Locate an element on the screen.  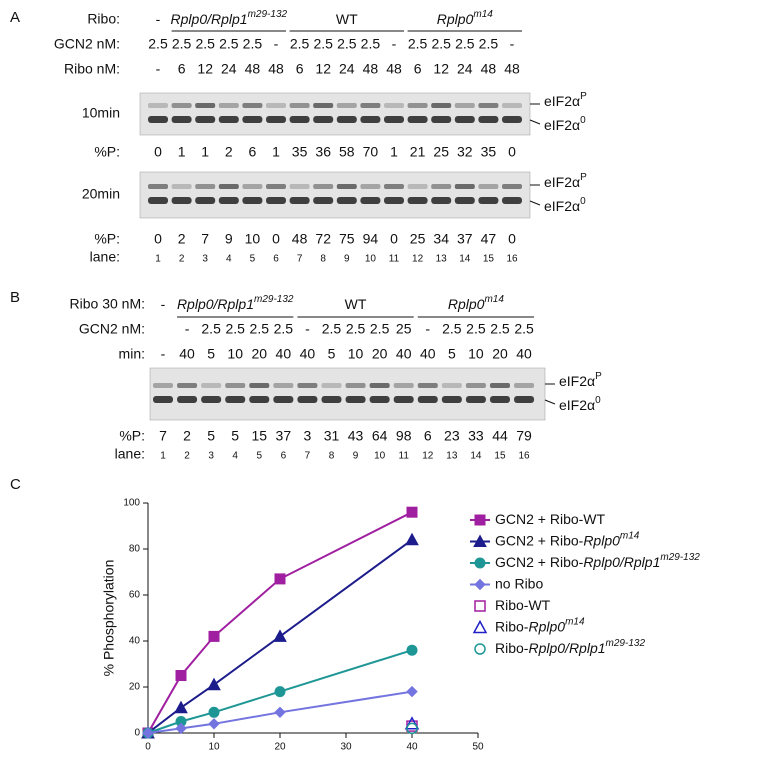
legend-text-em: Rplp0/Rplp1 is located at coordinates (621, 562).